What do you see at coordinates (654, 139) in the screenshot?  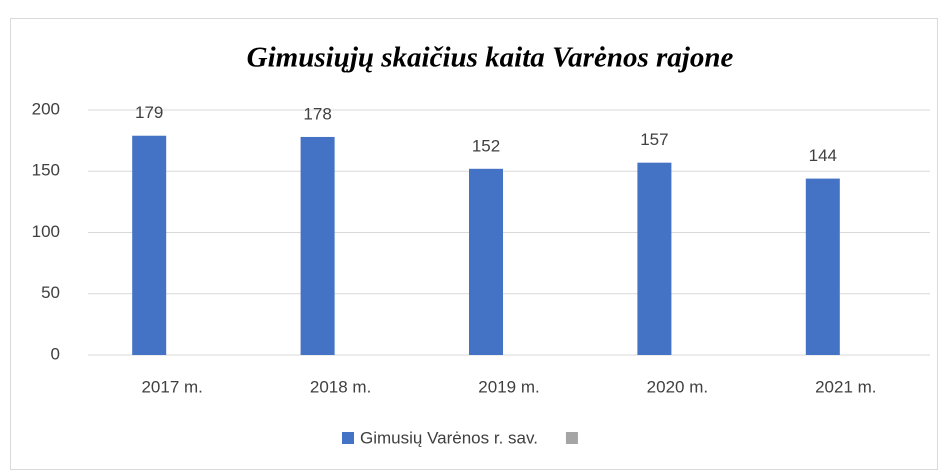 I see `data-label: 157` at bounding box center [654, 139].